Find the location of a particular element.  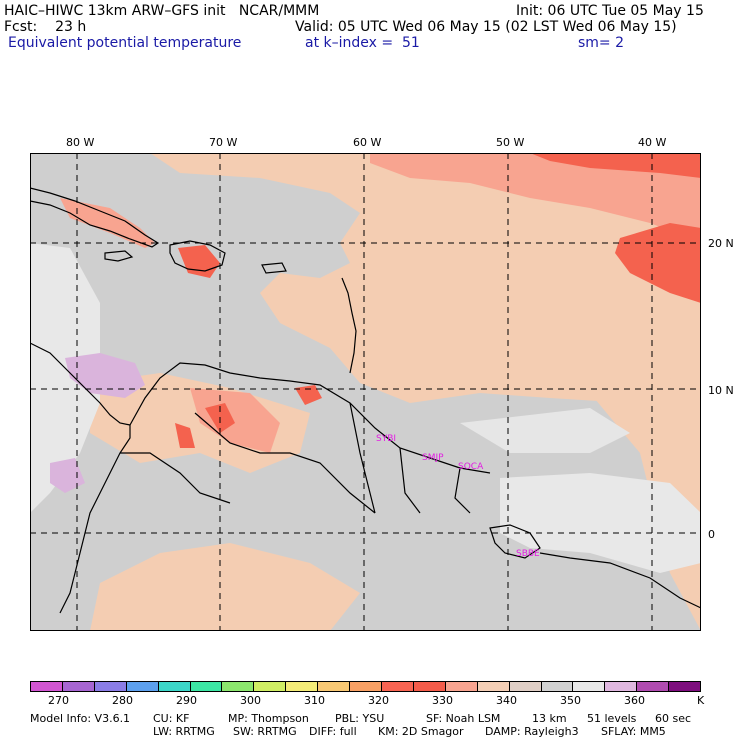

south-america-pacific-coast is located at coordinates (95, 519).